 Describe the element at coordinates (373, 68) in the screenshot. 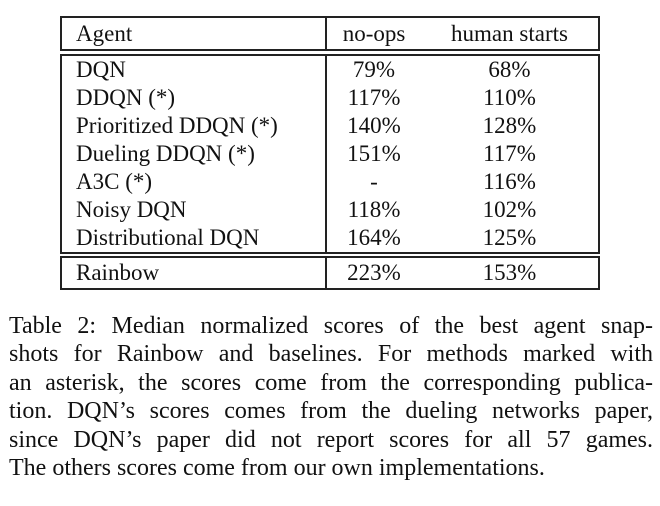

I see `no-ops-score-cell: 79%` at that location.